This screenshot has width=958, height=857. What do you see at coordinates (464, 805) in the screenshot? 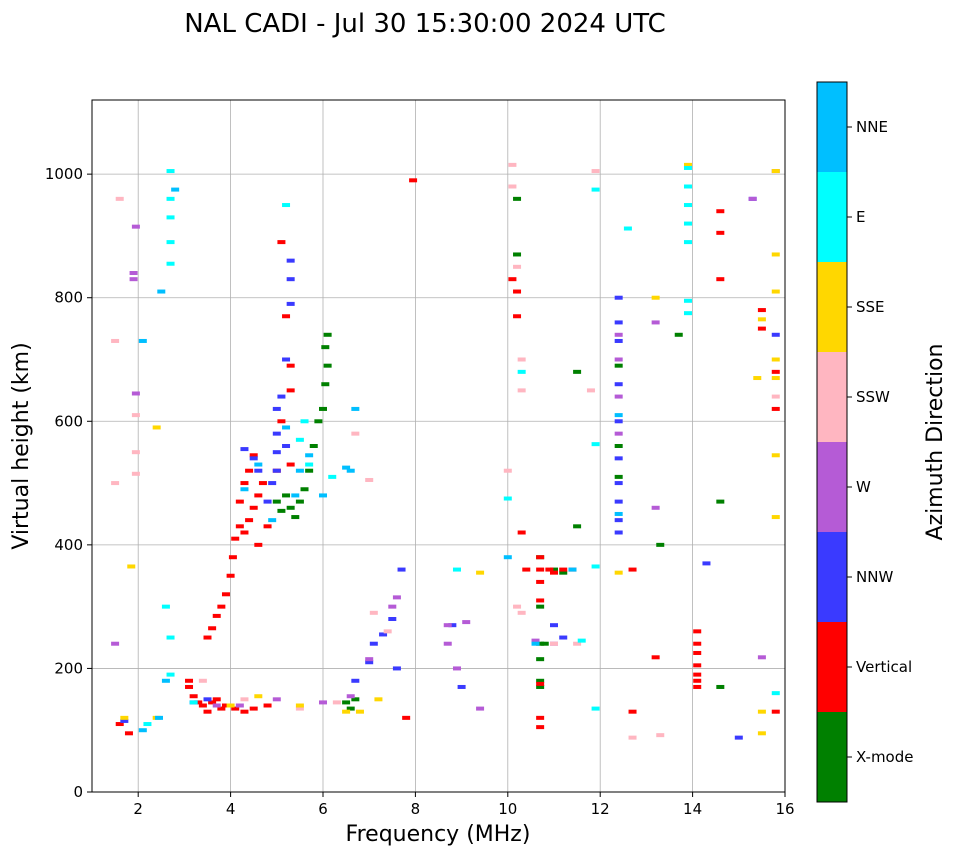
I see `x-axis-ticks: 2 4 6 8 10 12 14 16` at bounding box center [464, 805].